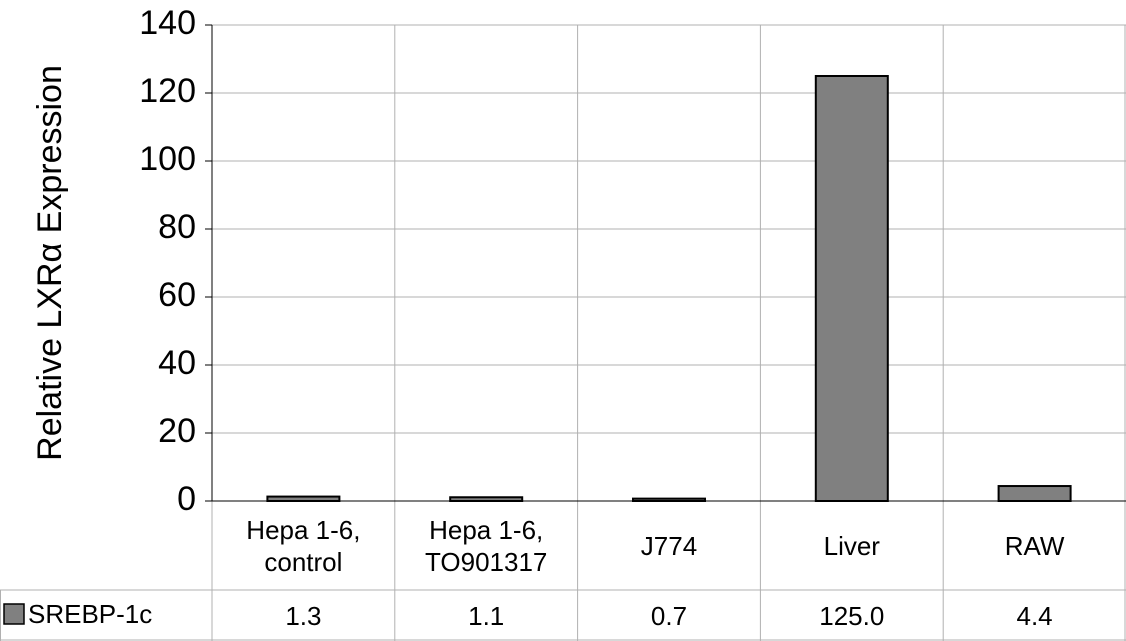 This screenshot has width=1126, height=641. Describe the element at coordinates (851, 545) in the screenshot. I see `x-tick-label: Liver` at that location.